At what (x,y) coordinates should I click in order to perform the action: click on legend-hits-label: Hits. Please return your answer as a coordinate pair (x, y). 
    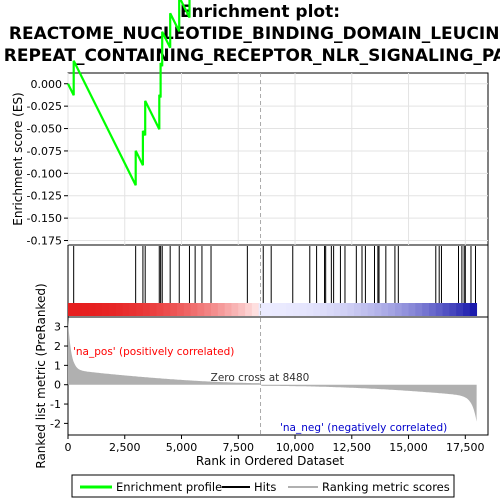
    Looking at the image, I should click on (265, 487).